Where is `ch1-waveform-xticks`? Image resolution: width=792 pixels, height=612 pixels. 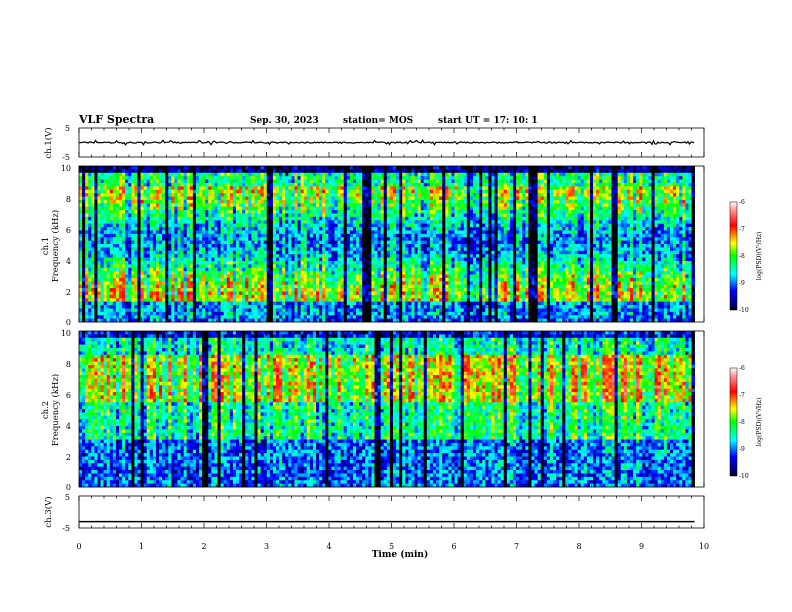
ch1-waveform-xticks is located at coordinates (391, 142).